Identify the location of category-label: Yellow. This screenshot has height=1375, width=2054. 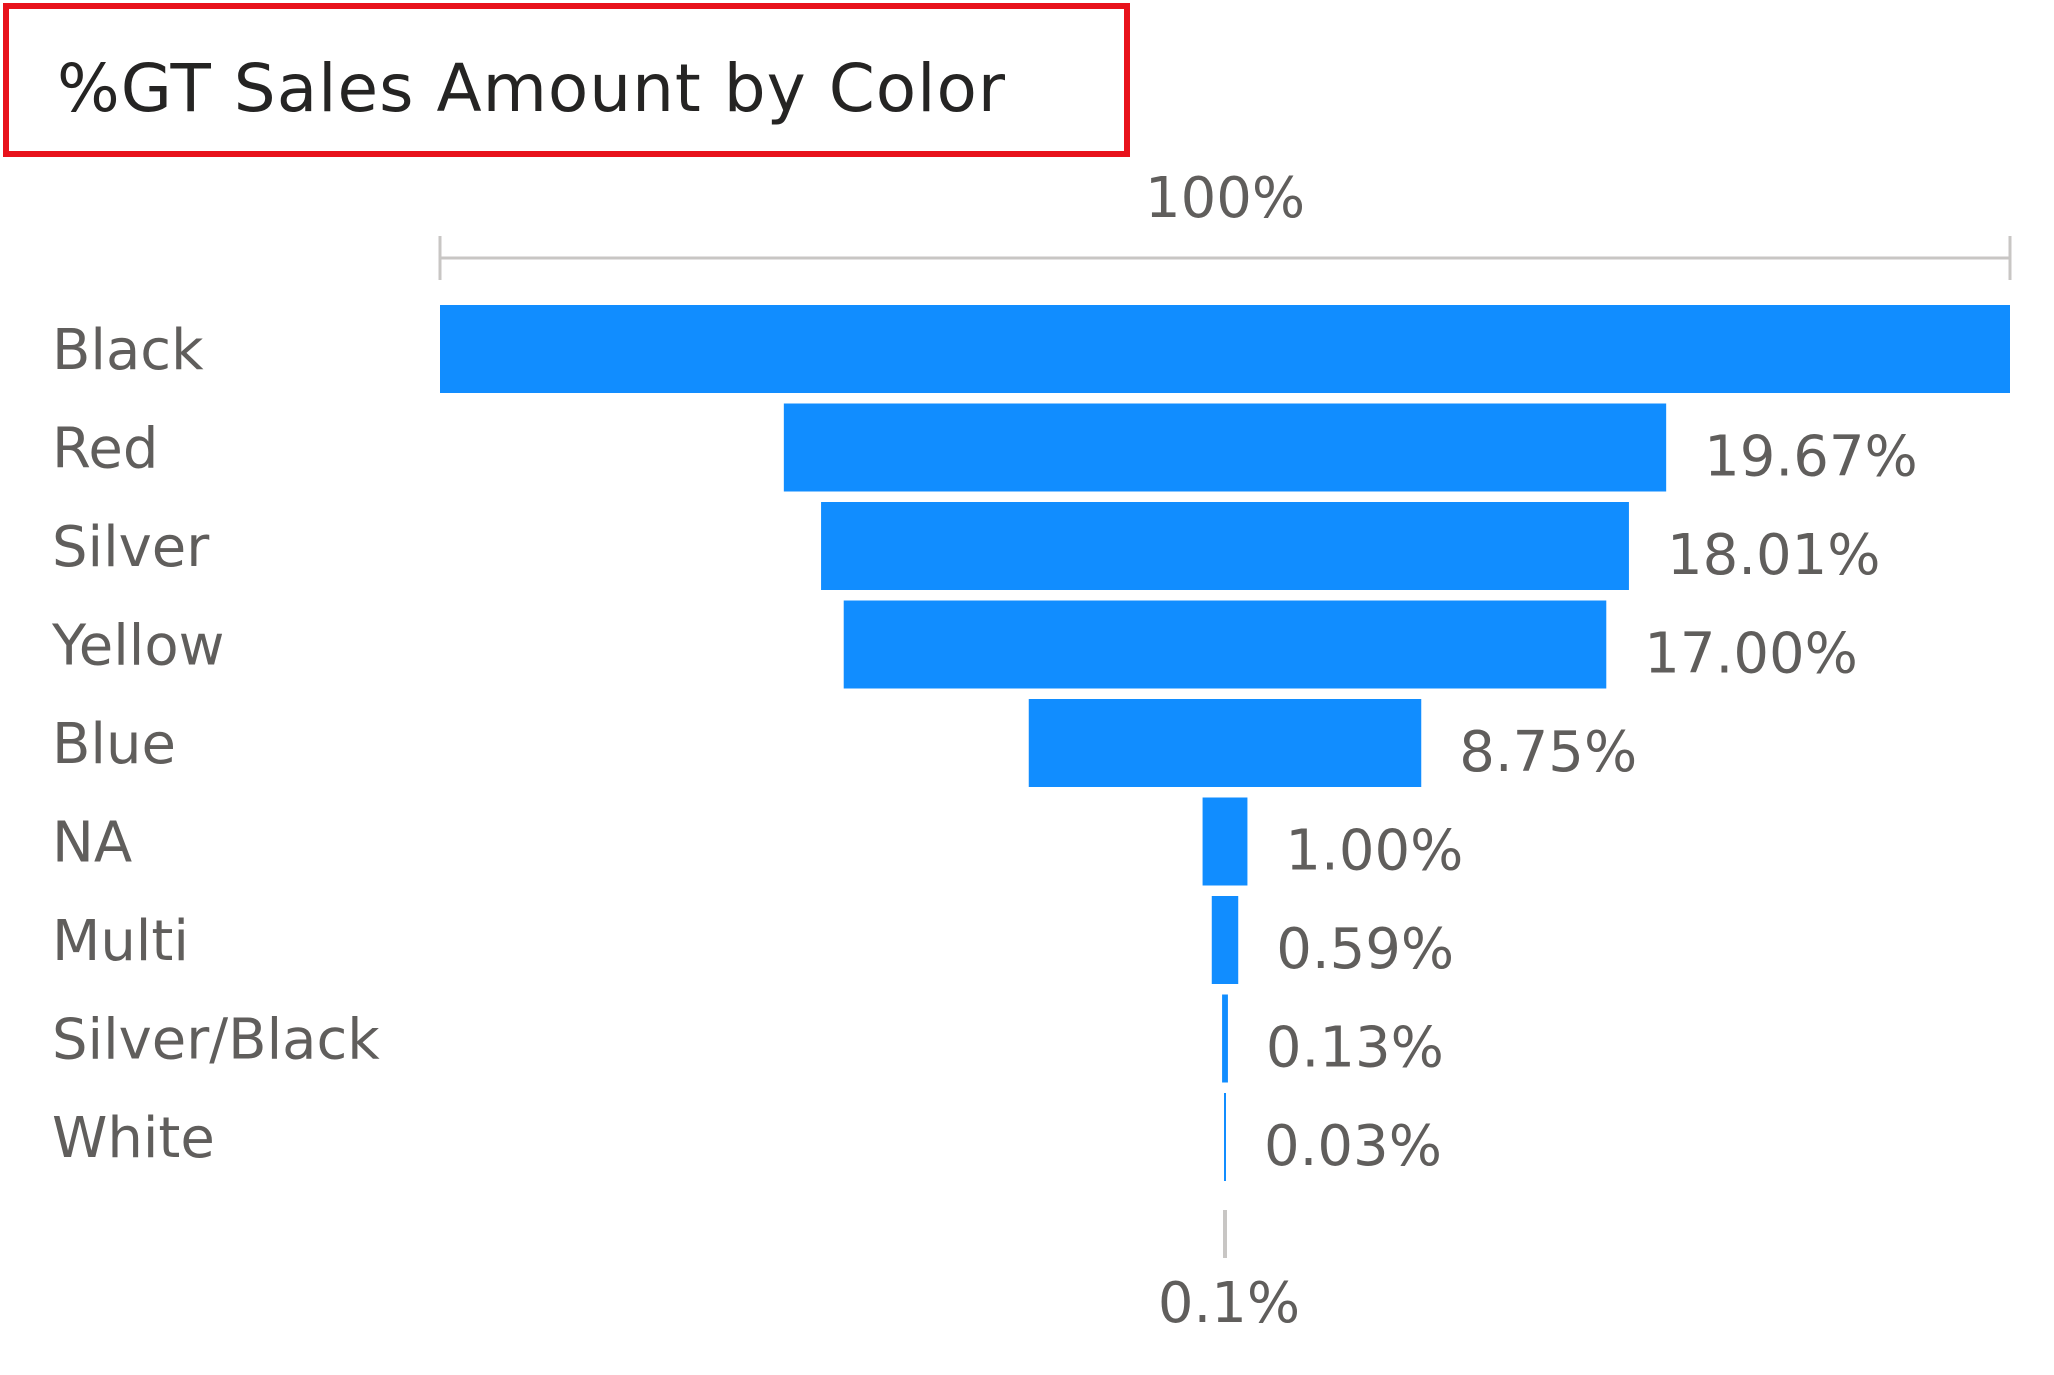
(137, 646).